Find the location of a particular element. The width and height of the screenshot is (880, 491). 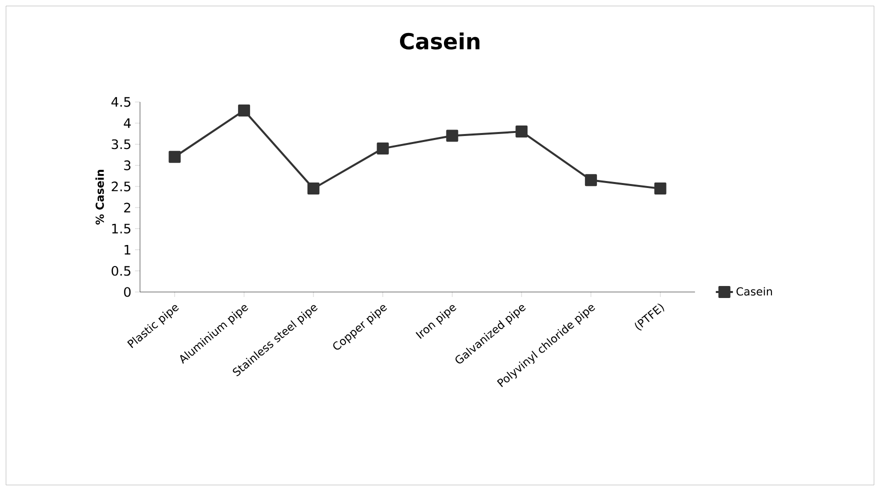

y-tick-label: 1 is located at coordinates (127, 250).